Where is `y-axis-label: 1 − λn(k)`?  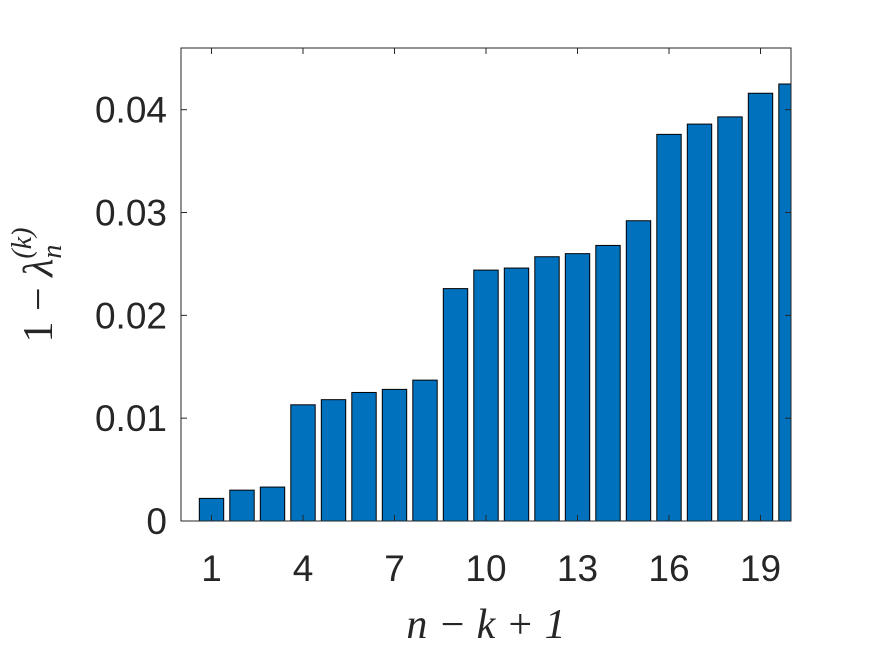
y-axis-label: 1 − λn(k) is located at coordinates (37, 285).